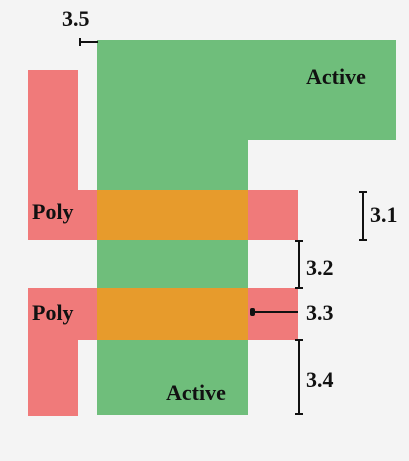  I want to click on dim-label-3-1: 3.1, so click(384, 214).